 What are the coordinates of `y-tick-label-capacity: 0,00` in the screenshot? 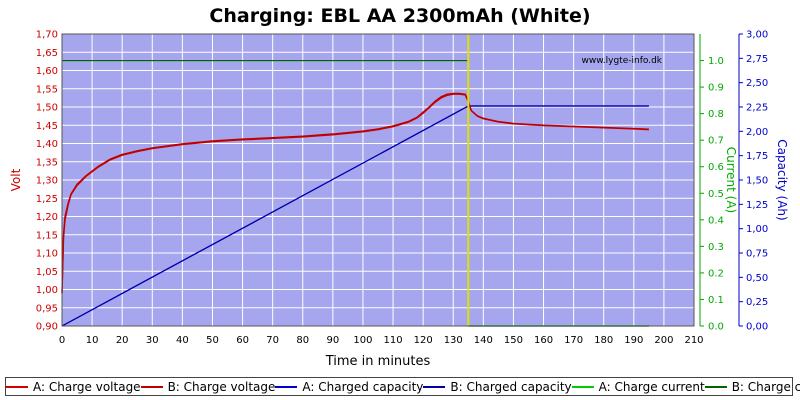 It's located at (757, 327).